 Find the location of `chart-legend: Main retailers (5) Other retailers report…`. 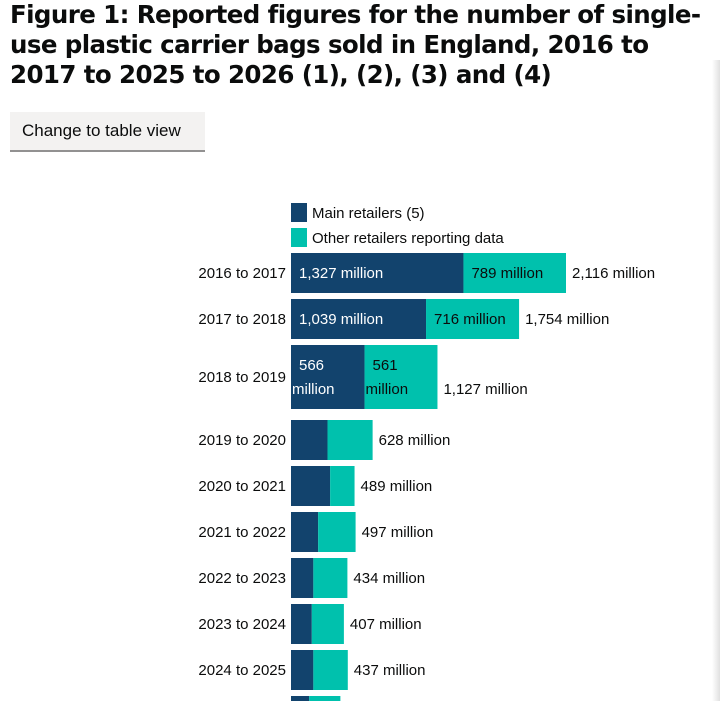

chart-legend: Main retailers (5) Other retailers report… is located at coordinates (397, 225).